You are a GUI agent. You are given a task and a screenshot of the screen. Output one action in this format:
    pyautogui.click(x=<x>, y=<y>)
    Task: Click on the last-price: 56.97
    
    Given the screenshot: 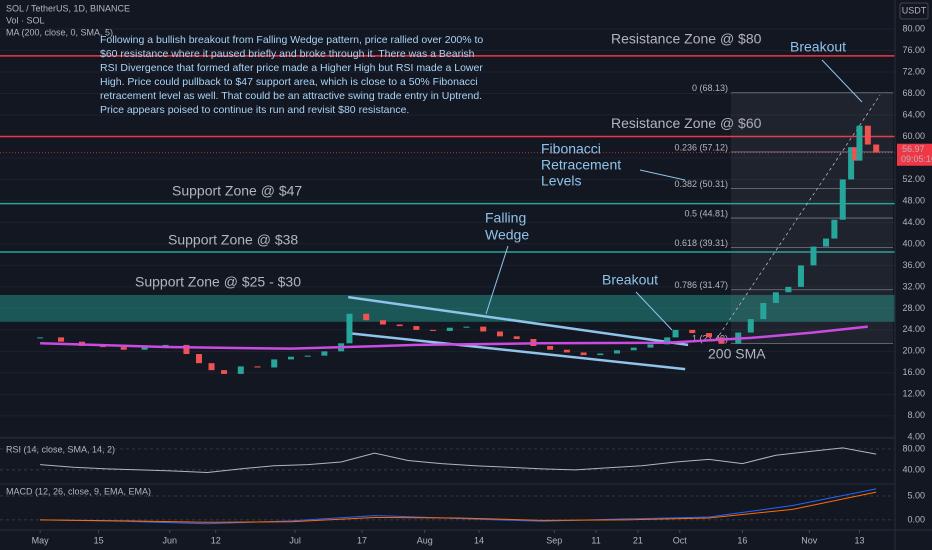 What is the action you would take?
    pyautogui.click(x=913, y=149)
    